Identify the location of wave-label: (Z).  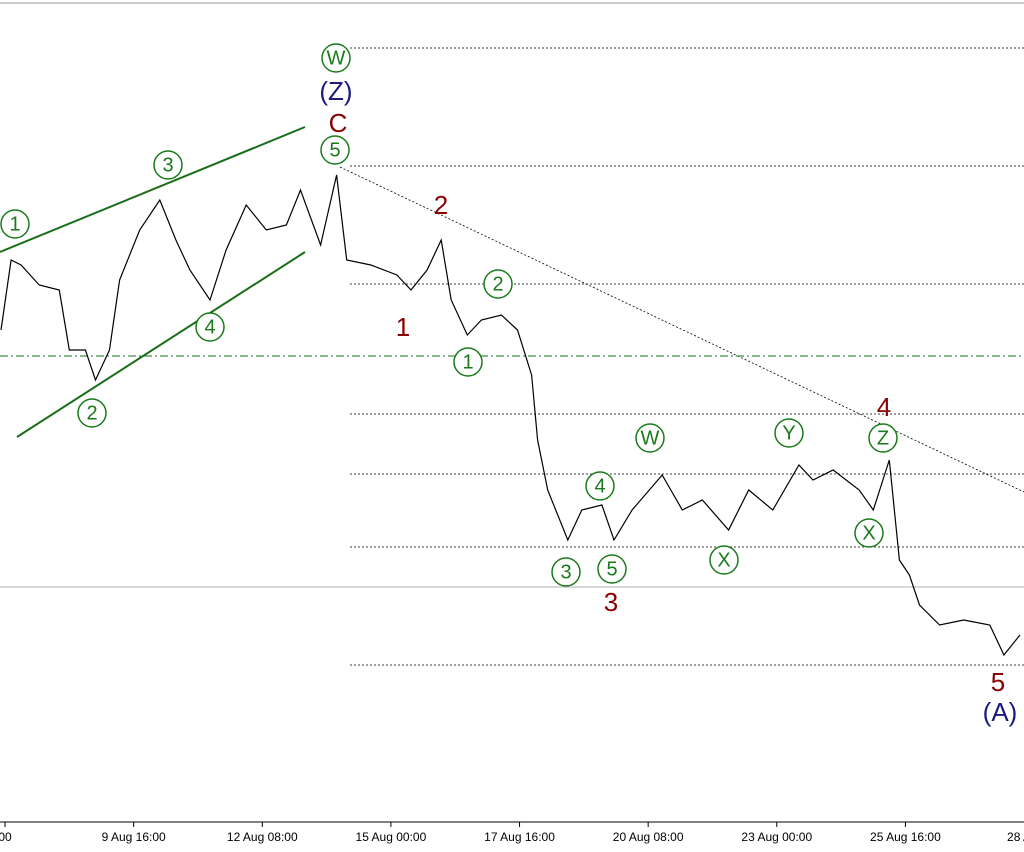
(335, 91).